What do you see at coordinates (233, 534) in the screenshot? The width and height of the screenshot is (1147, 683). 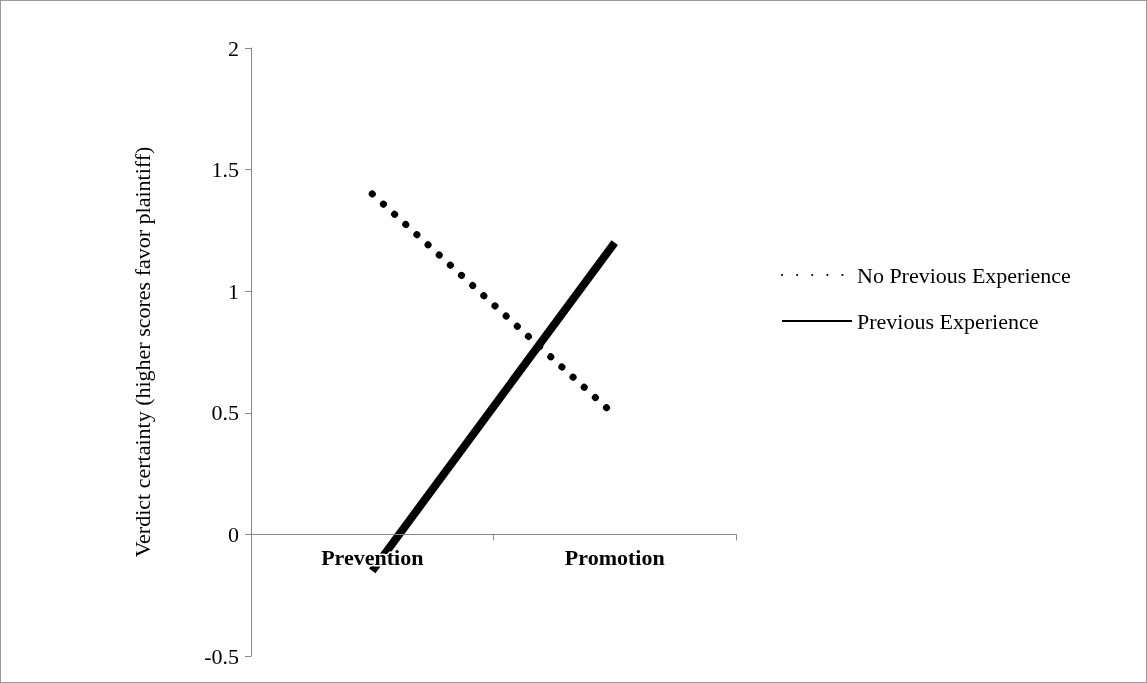 I see `y-tick-label: 0` at bounding box center [233, 534].